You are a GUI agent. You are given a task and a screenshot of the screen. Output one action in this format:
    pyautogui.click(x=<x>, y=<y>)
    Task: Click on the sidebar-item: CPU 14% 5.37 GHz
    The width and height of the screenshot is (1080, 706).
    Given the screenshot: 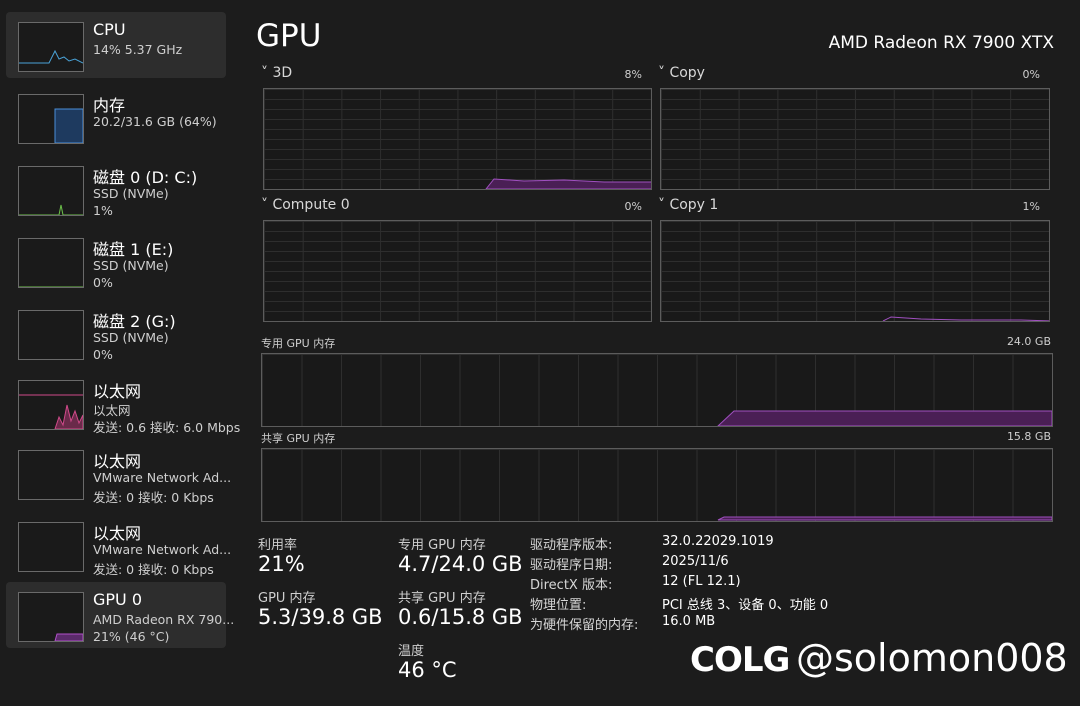 What is the action you would take?
    pyautogui.click(x=115, y=45)
    